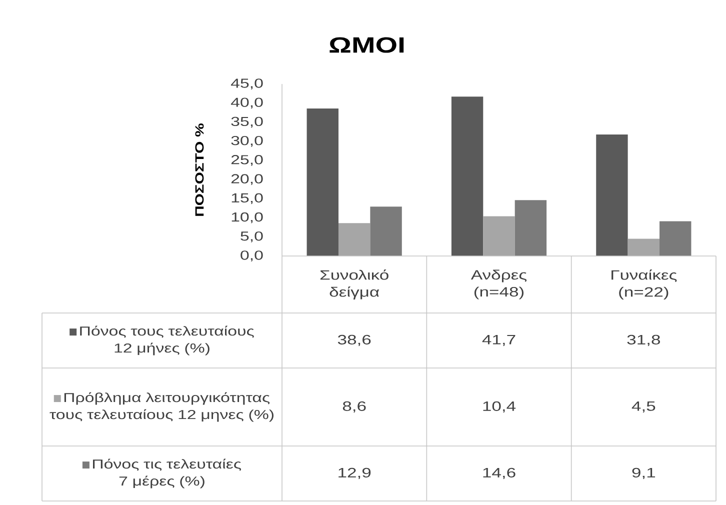  Describe the element at coordinates (167, 341) in the screenshot. I see `legend-label: Πόνος τους τελευταίους 12 μήνες (%)` at that location.